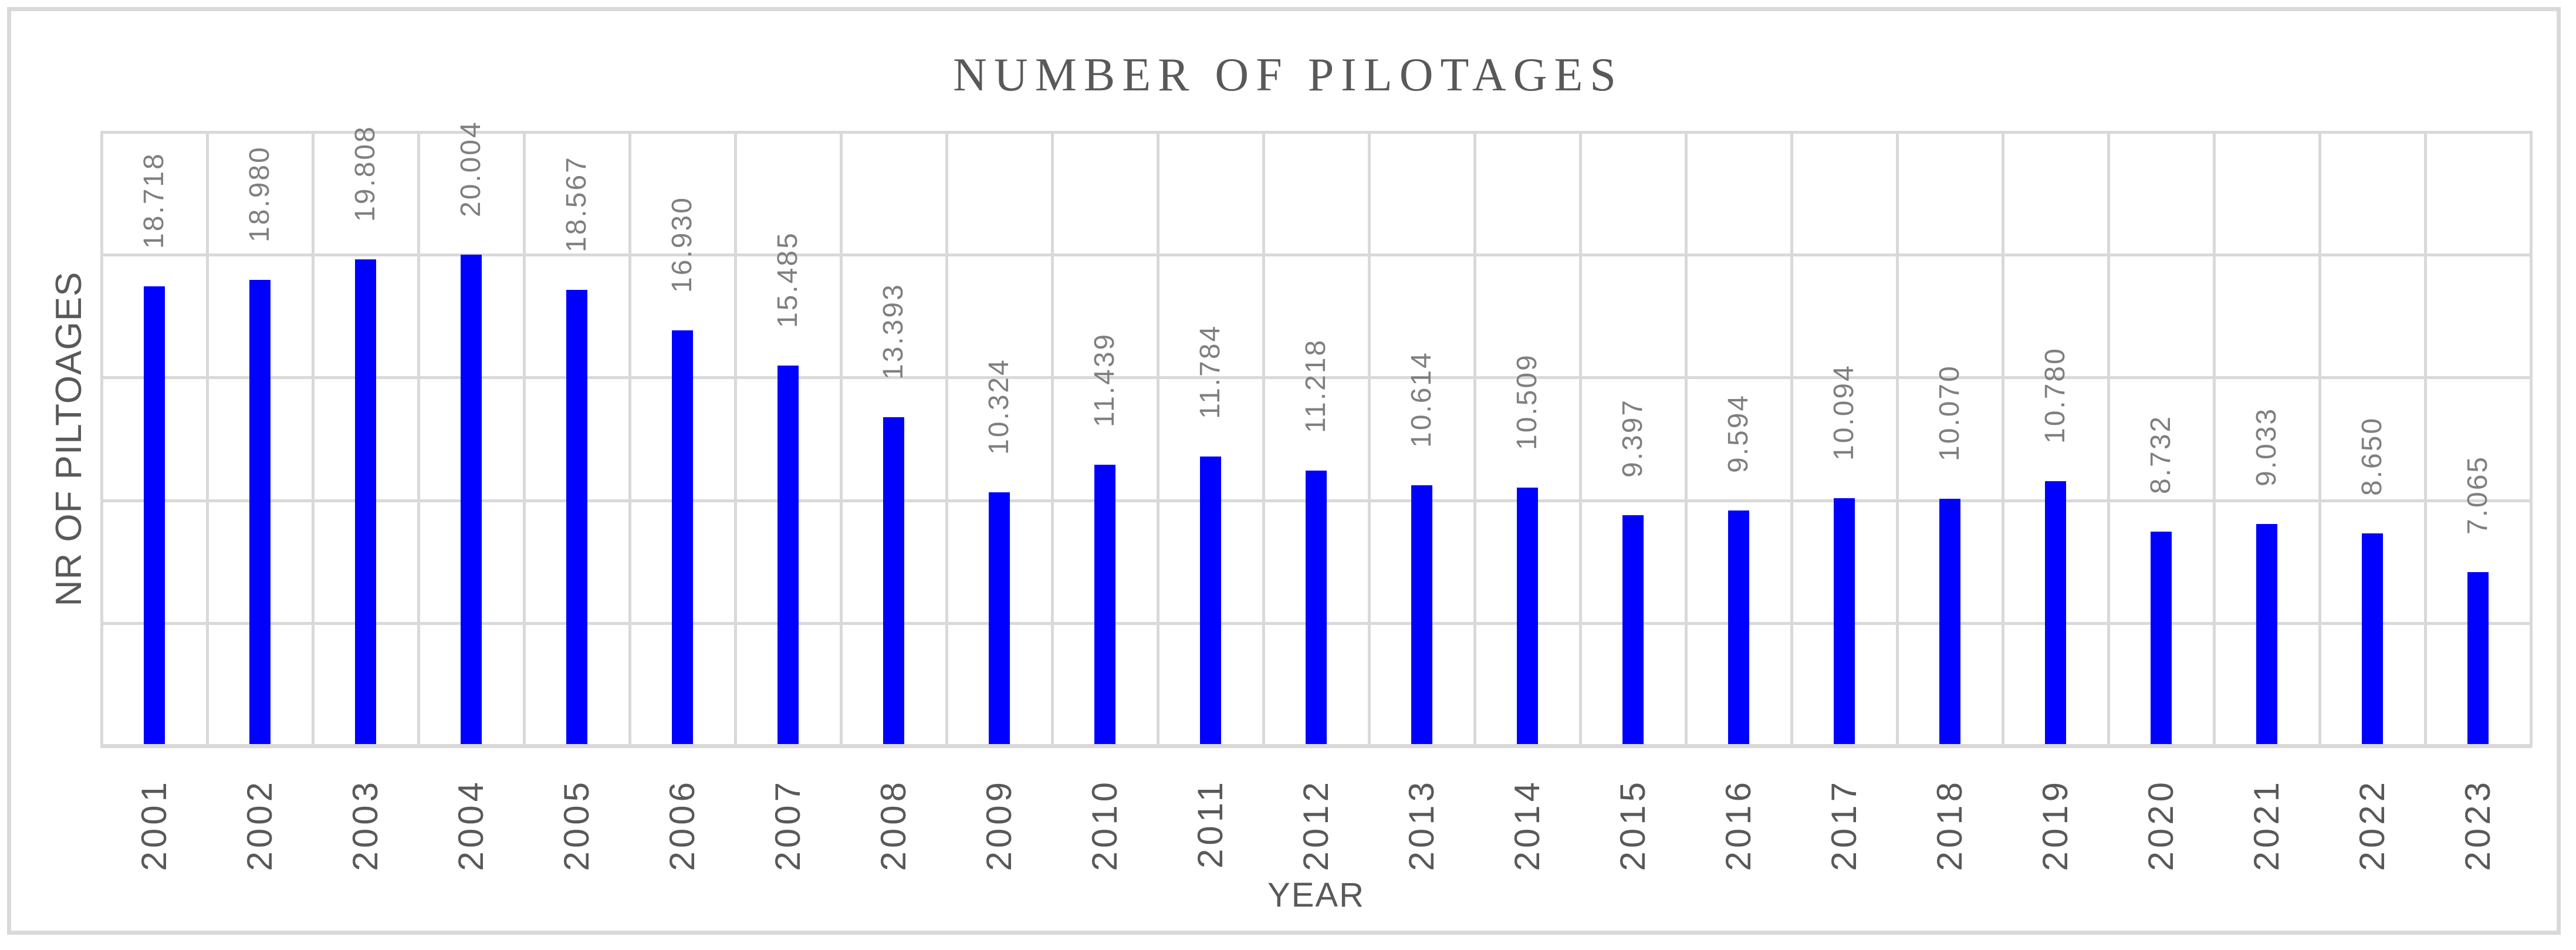  Describe the element at coordinates (365, 502) in the screenshot. I see `bar-2003` at that location.